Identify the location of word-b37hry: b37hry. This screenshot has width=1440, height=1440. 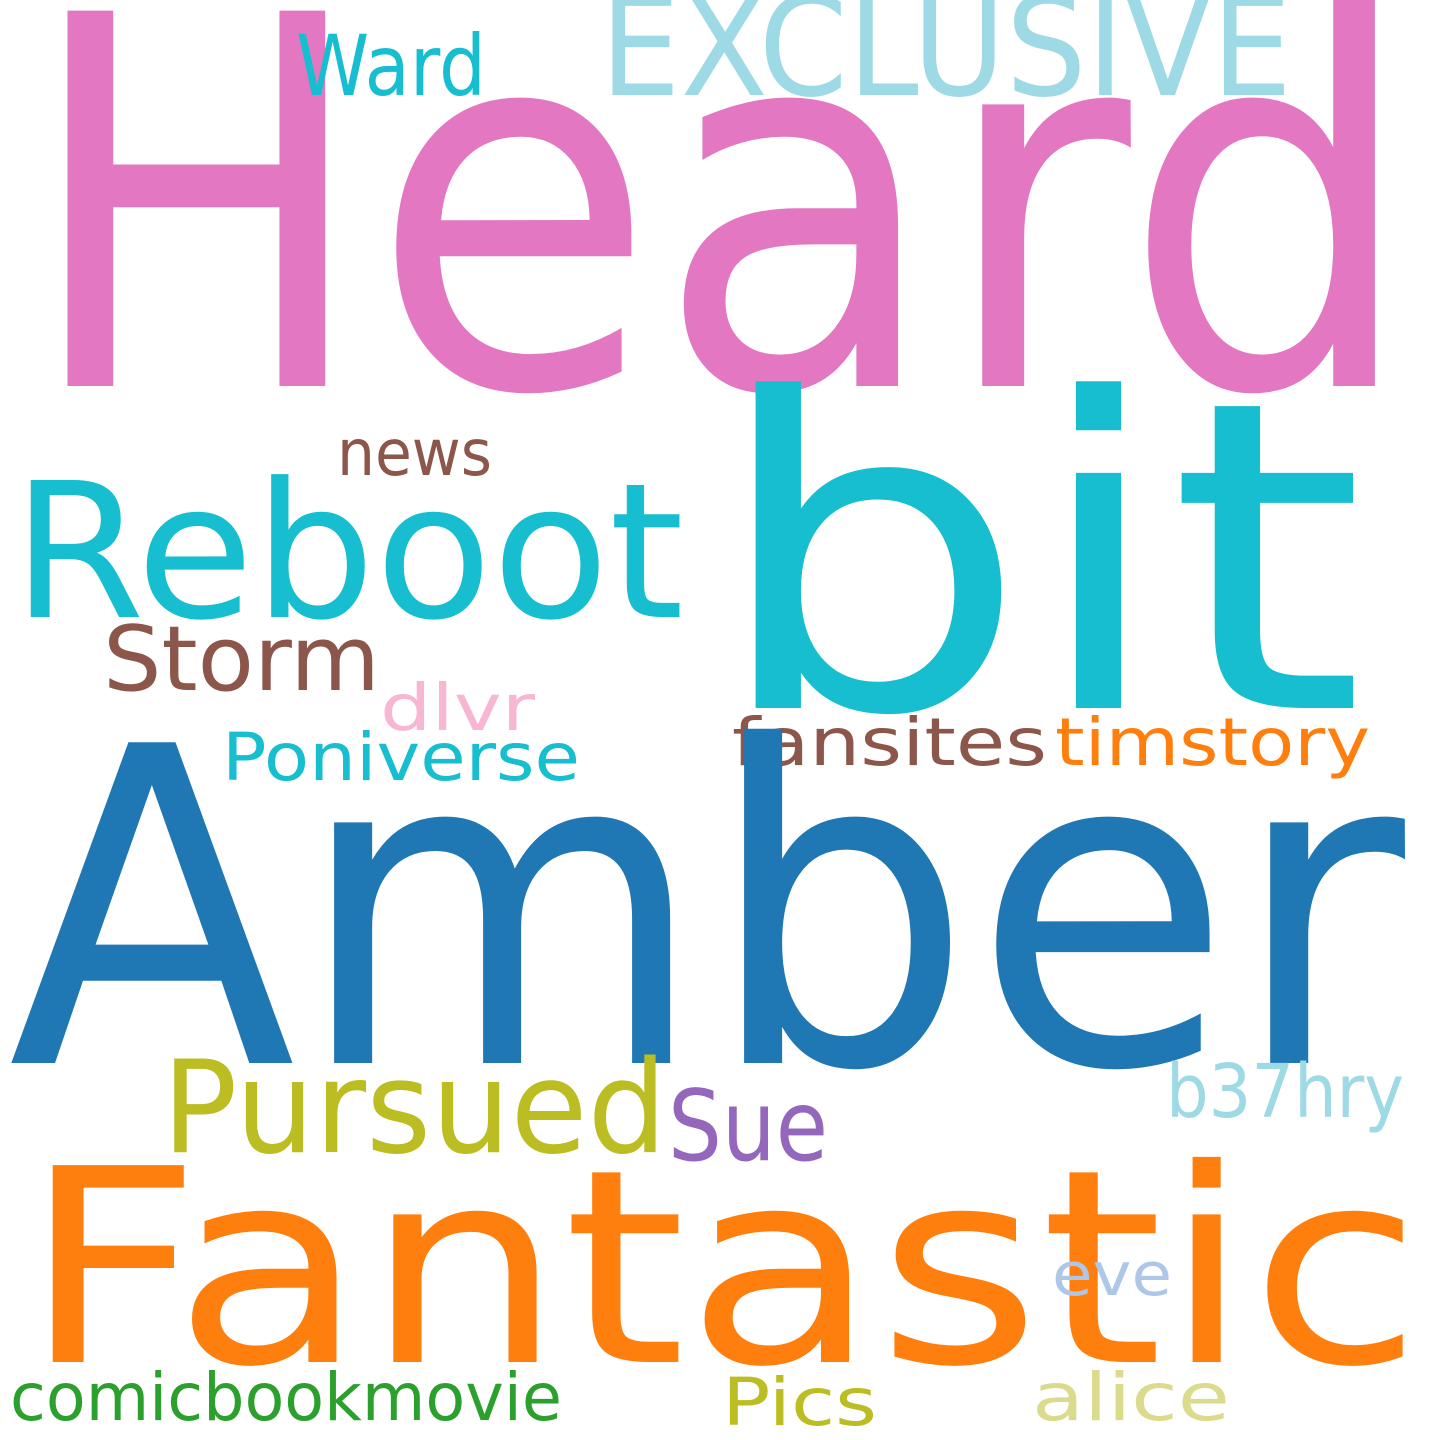
(1285, 1092).